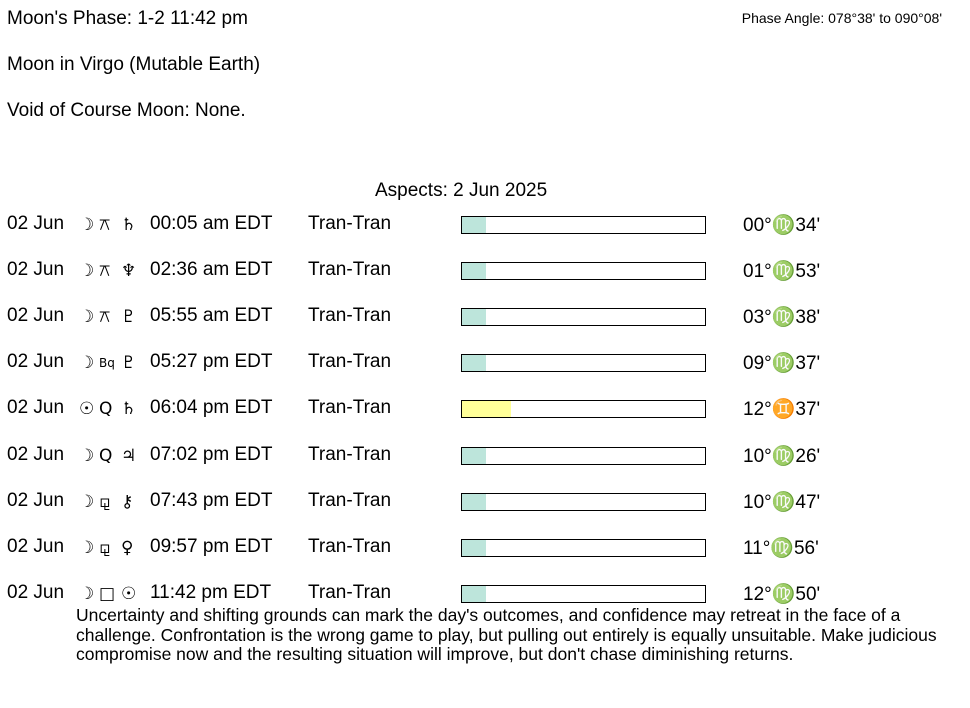 This screenshot has height=708, width=970. Describe the element at coordinates (211, 408) in the screenshot. I see `aspect-time: 06:04 pm EDT` at that location.